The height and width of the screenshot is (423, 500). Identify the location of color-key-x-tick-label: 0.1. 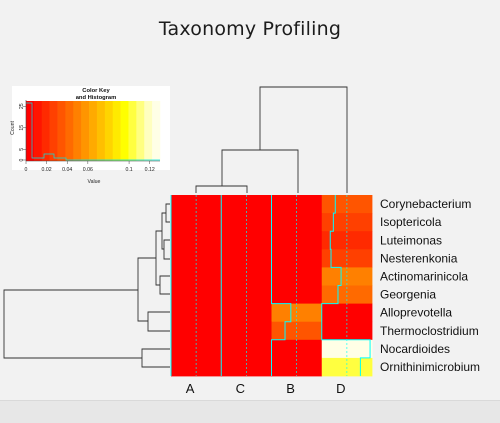
(128, 170).